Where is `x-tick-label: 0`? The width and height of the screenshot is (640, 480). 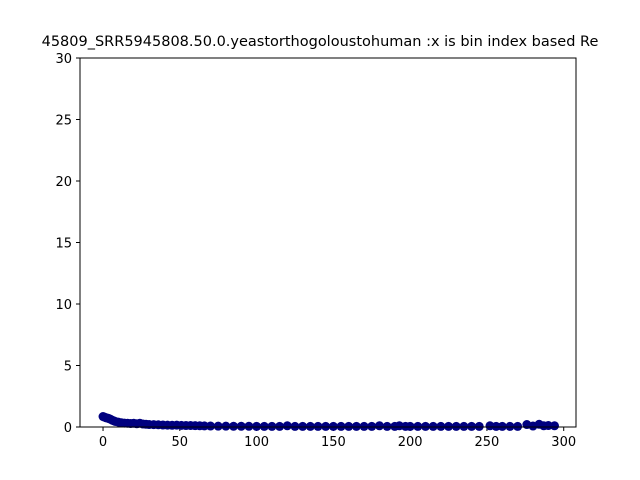
x-tick-label: 0 is located at coordinates (103, 442).